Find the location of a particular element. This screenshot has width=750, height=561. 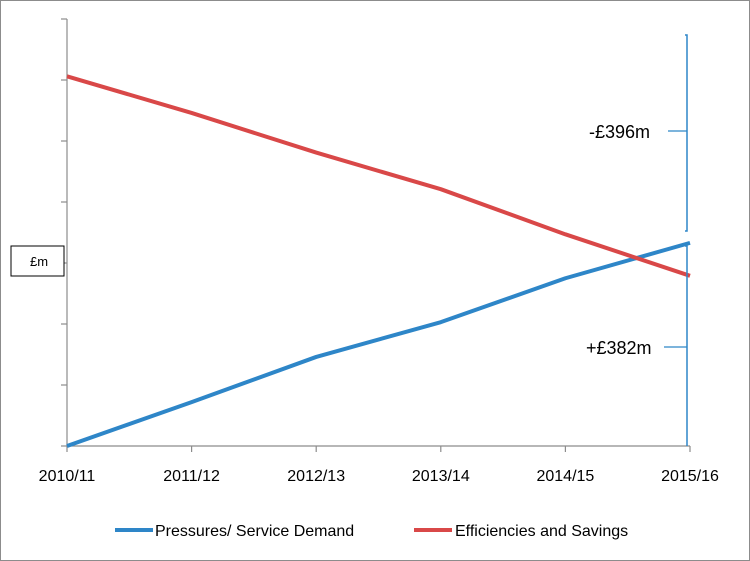

lower-bracket is located at coordinates (686, 345).